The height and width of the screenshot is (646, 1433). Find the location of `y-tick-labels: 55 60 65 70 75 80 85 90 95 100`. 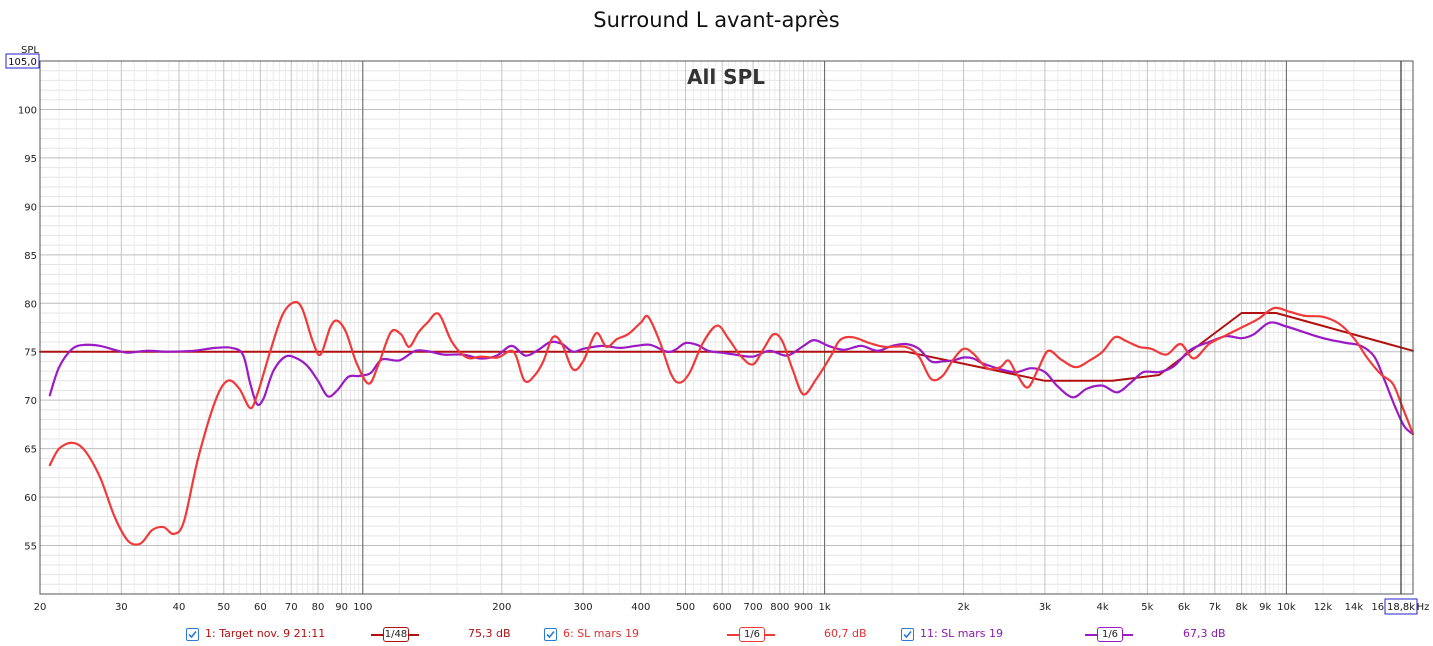

y-tick-labels: 55 60 65 70 75 80 85 90 95 100 is located at coordinates (27, 328).